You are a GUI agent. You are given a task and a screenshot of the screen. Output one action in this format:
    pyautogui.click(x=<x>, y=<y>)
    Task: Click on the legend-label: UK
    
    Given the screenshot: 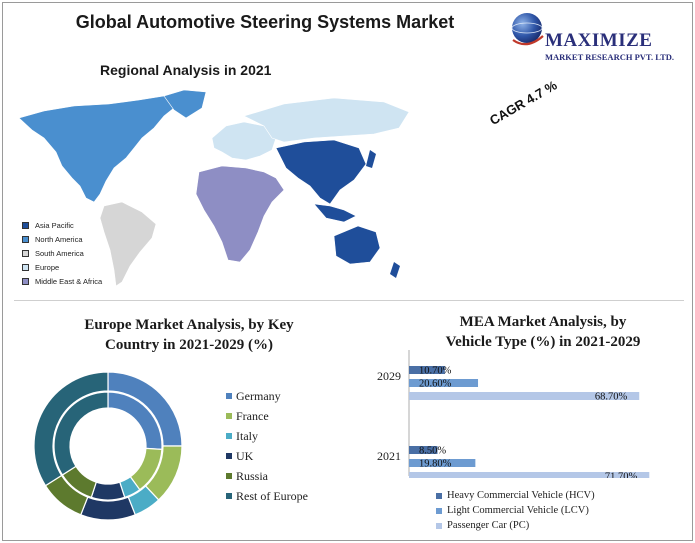 What is the action you would take?
    pyautogui.click(x=245, y=455)
    